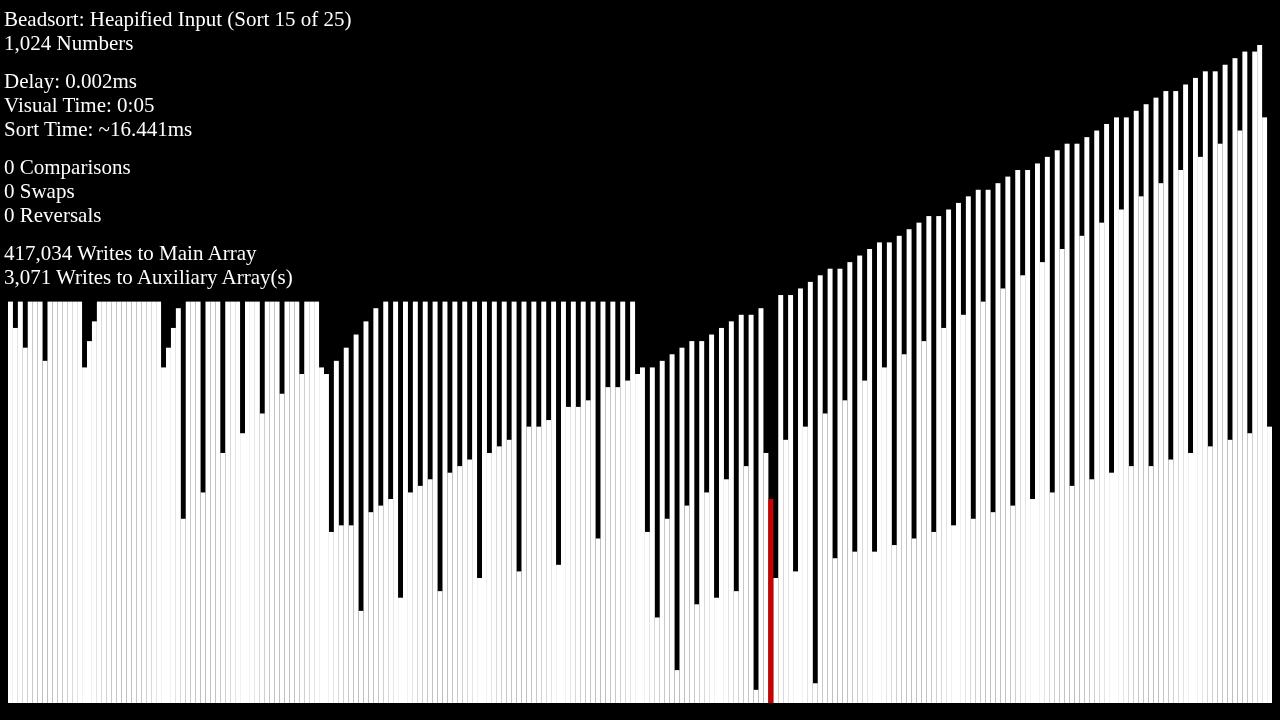 The height and width of the screenshot is (720, 1280). I want to click on annotation: 0 Comparisons, so click(67, 167).